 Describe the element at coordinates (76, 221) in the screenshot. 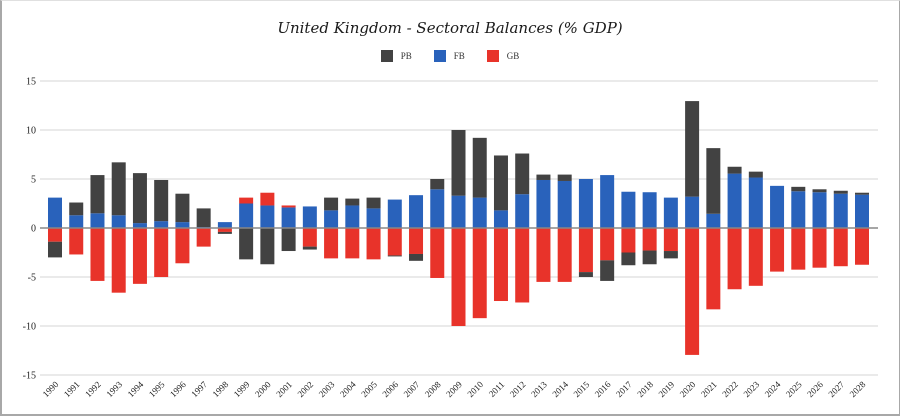

I see `bar-fb-1991` at that location.